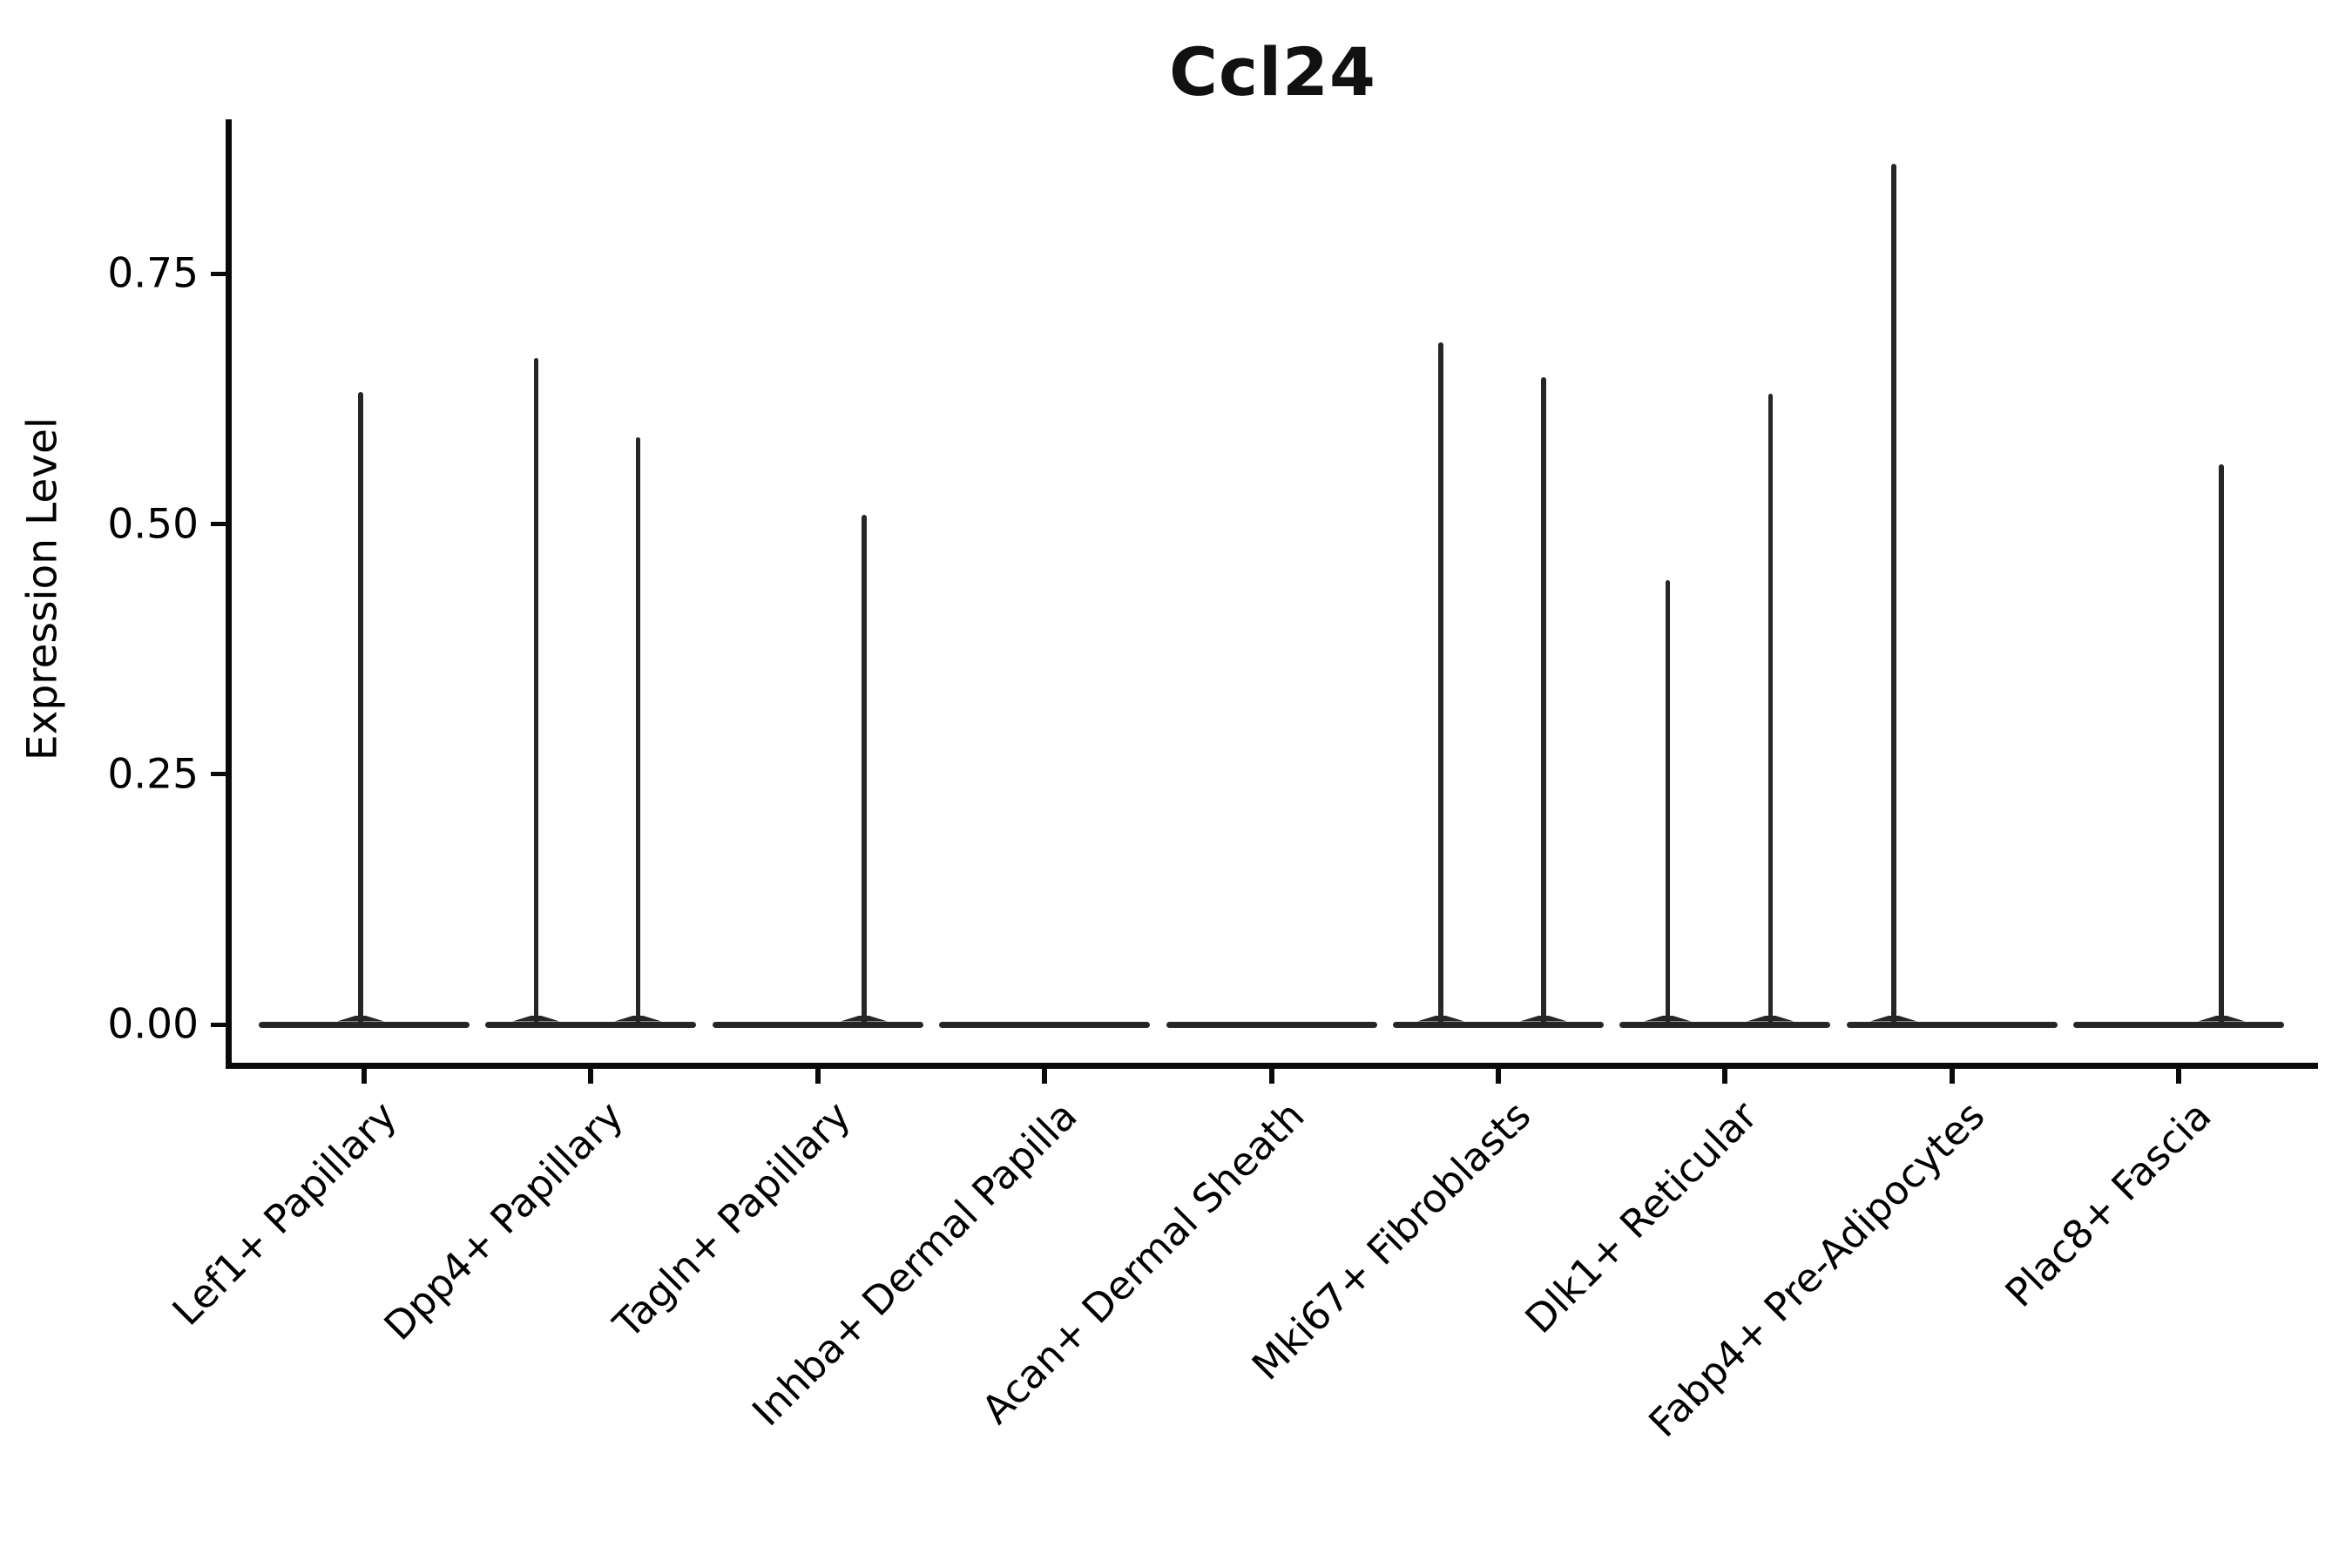  I want to click on y-tick-label: 0.75, so click(153, 273).